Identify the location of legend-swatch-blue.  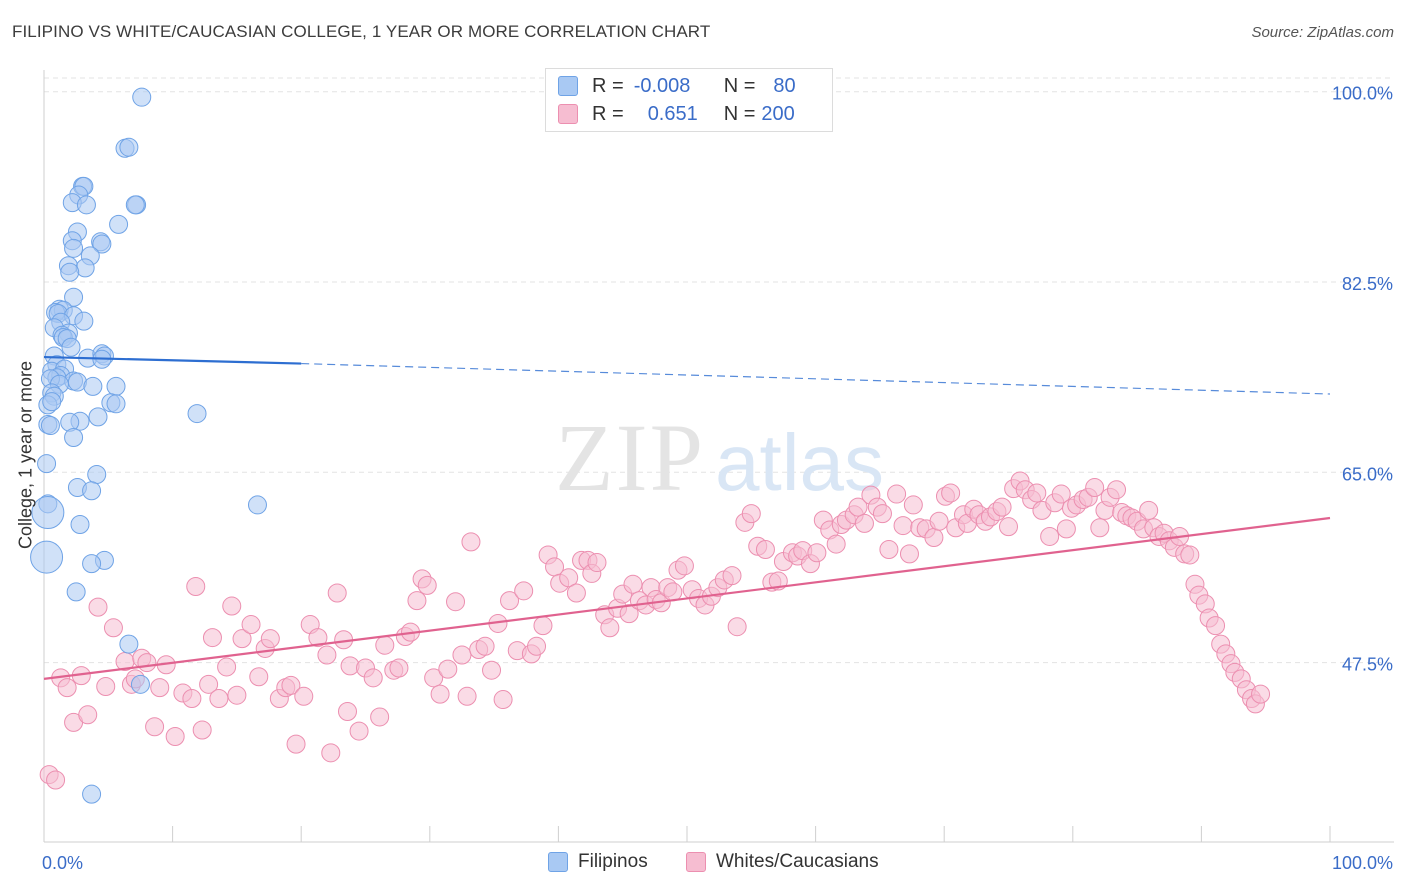
(568, 86).